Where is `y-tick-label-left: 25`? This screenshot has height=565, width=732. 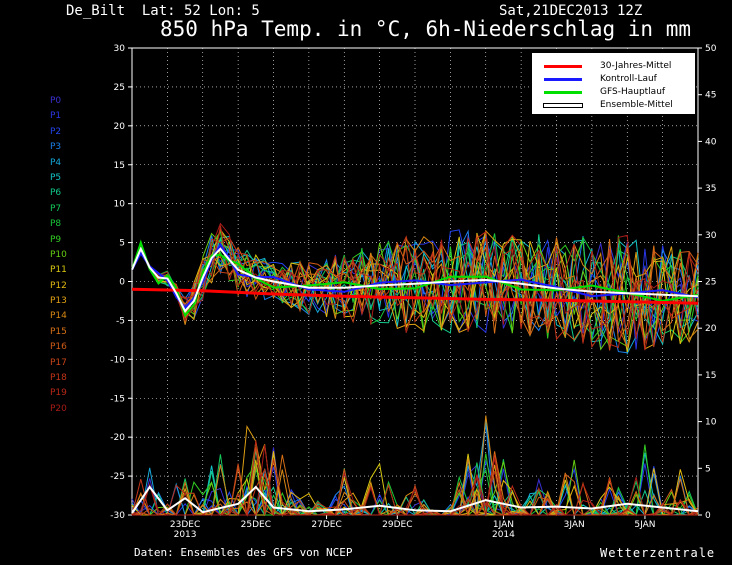 y-tick-label-left: 25 is located at coordinates (119, 88).